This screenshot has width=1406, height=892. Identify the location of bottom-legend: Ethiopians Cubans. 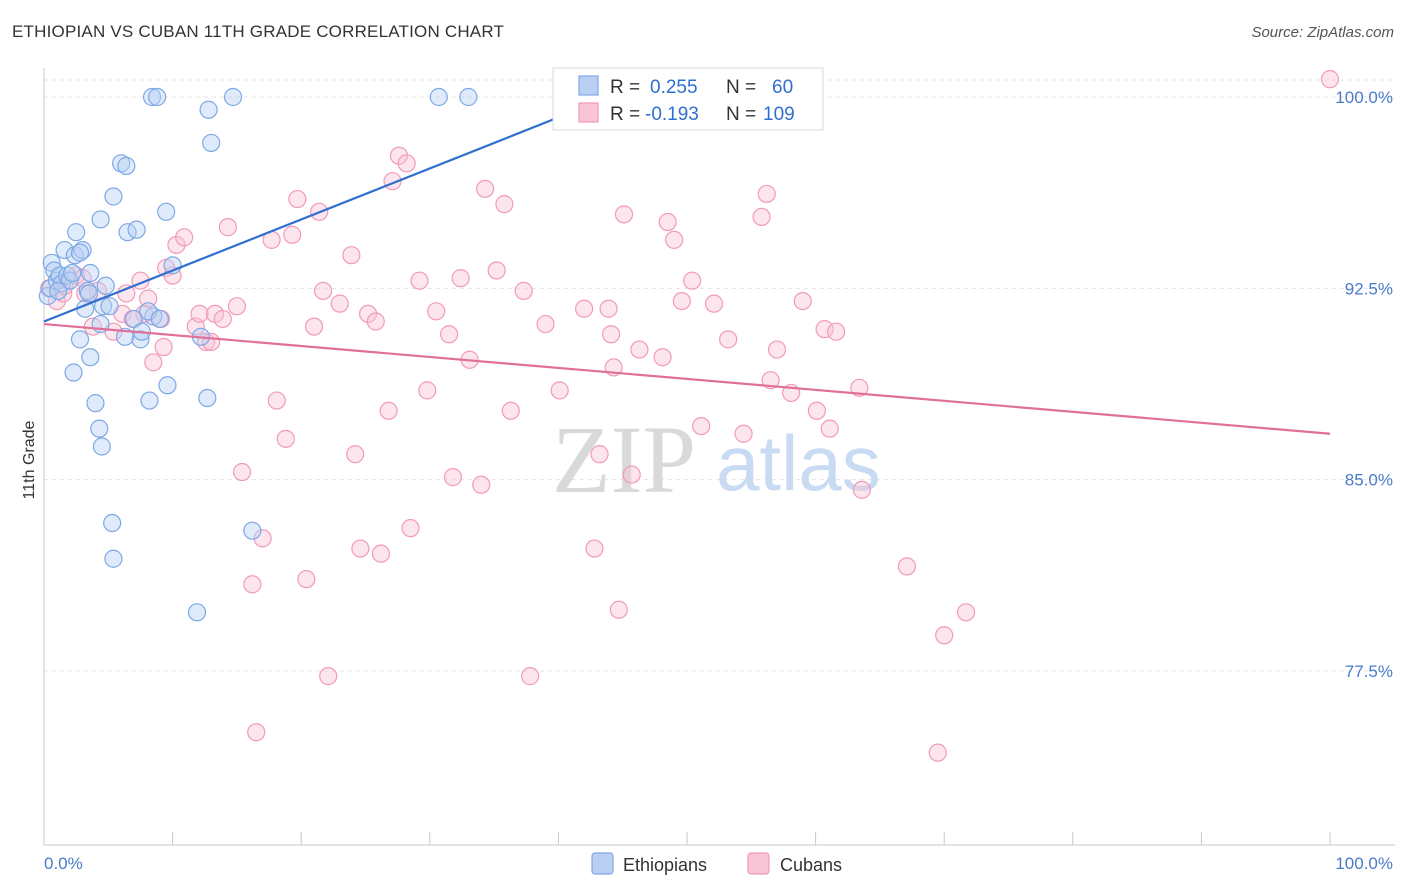
(716, 863).